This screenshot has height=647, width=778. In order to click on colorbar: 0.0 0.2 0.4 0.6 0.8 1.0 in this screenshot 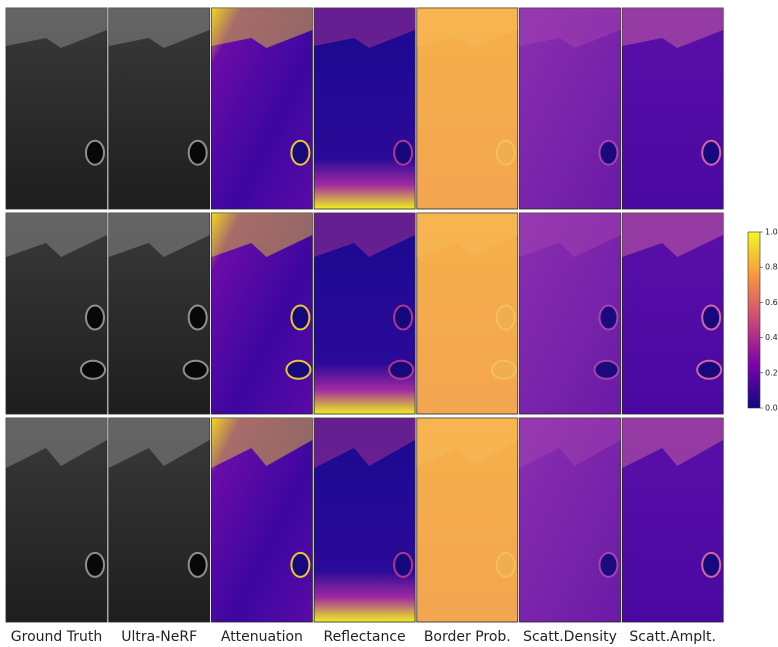, I will do `click(762, 320)`.